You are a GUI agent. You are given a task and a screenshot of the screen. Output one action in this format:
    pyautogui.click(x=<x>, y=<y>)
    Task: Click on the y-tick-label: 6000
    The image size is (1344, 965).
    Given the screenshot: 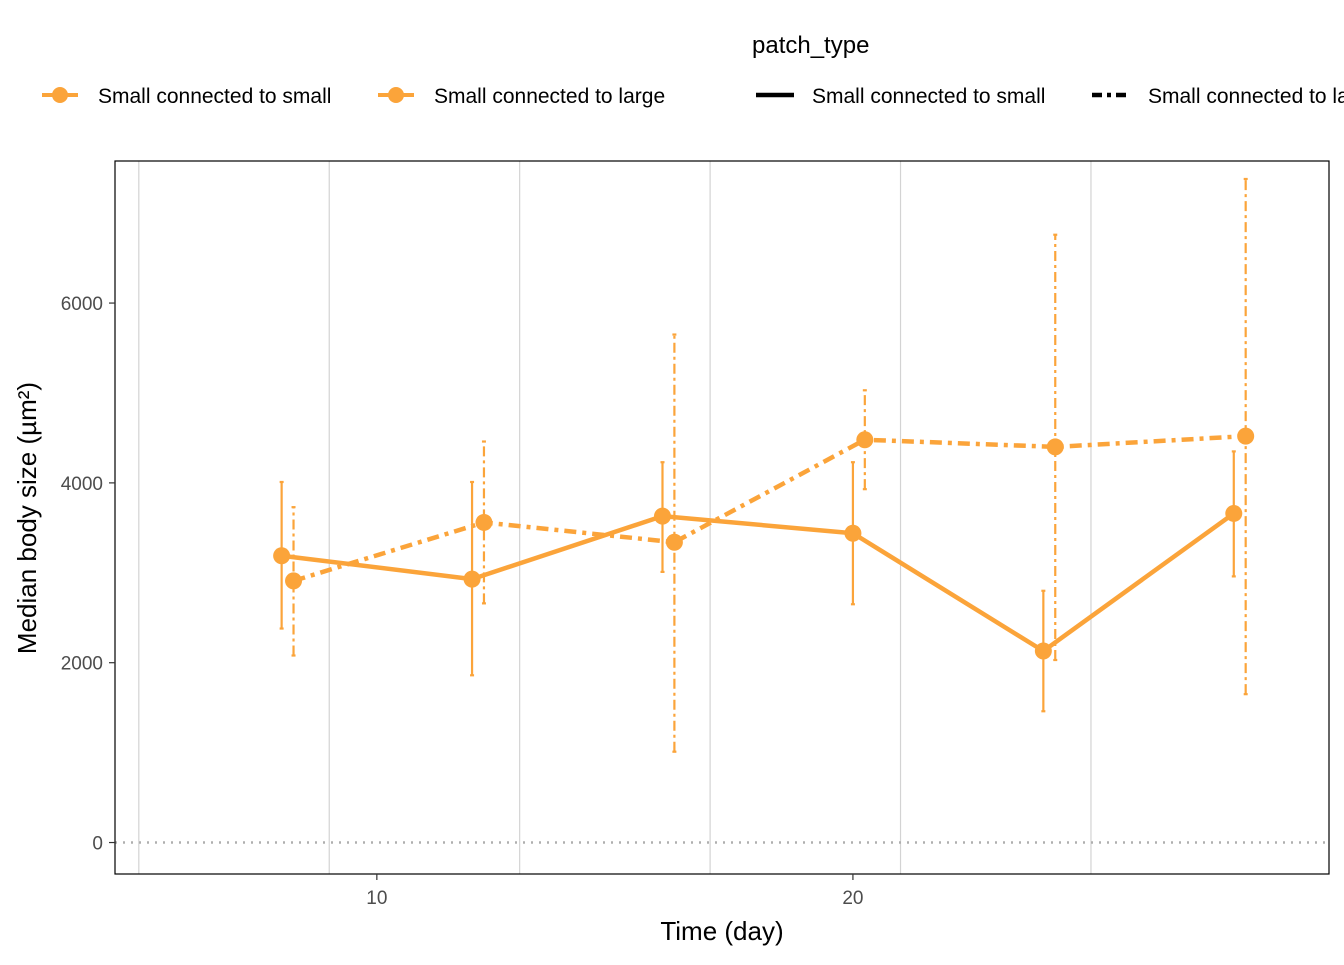 What is the action you would take?
    pyautogui.click(x=82, y=304)
    